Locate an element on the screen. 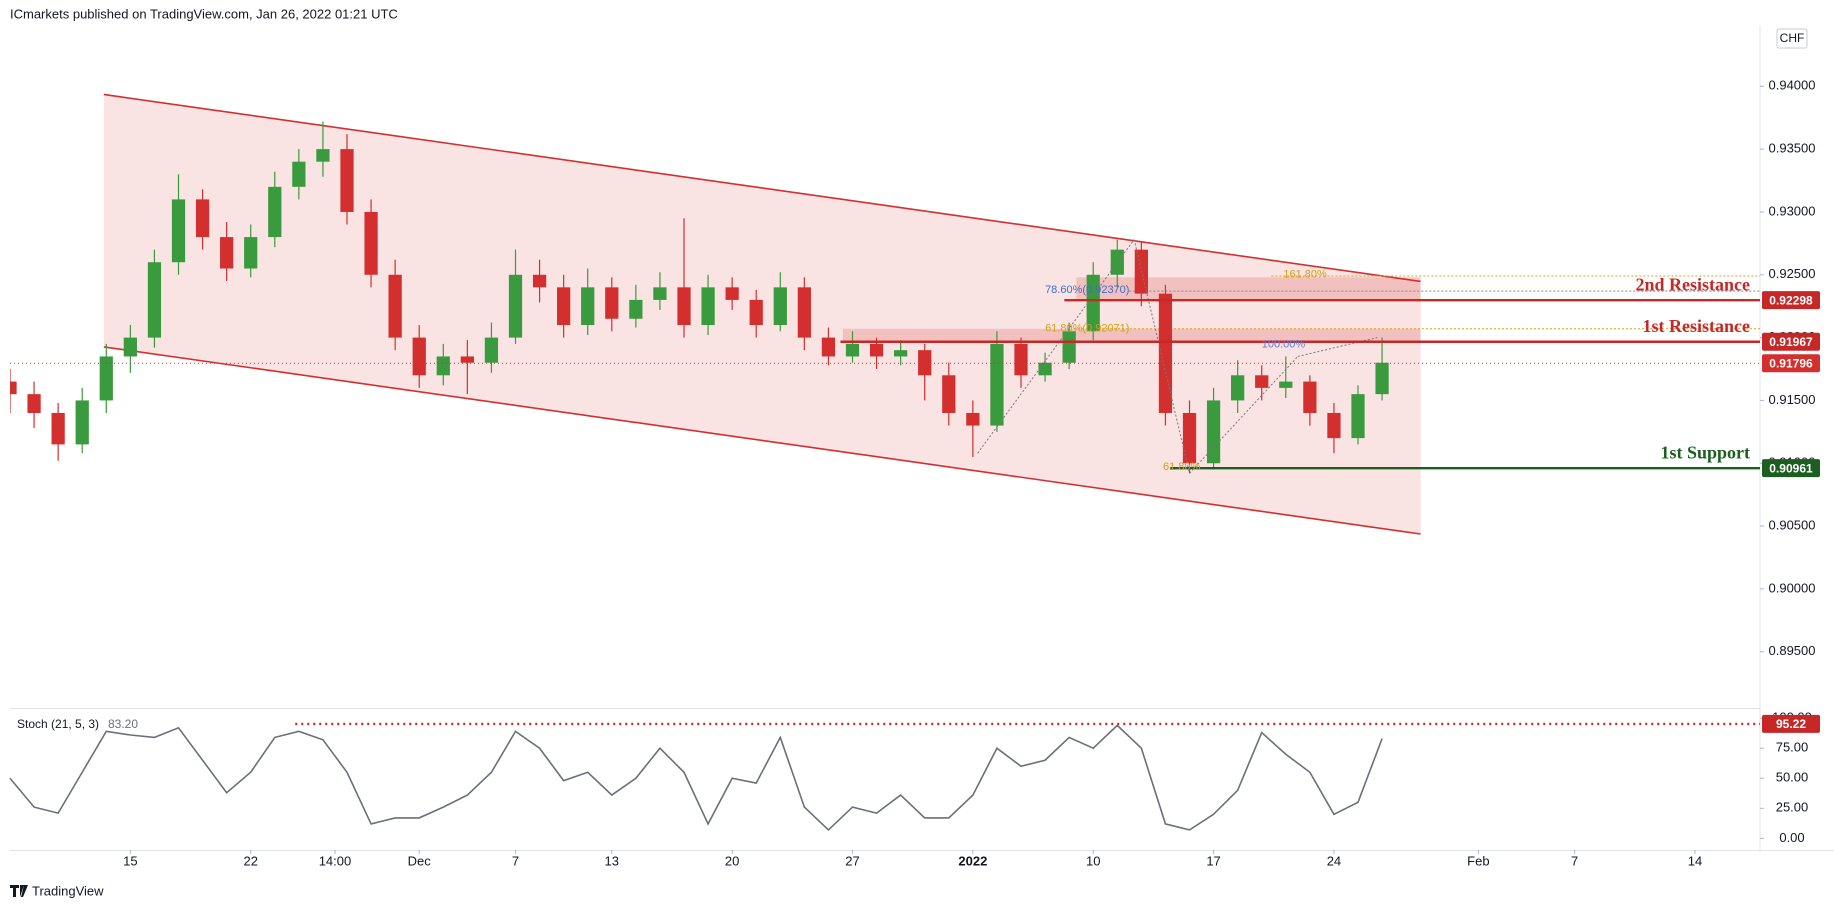  price-badge-label: 0.92298 is located at coordinates (1791, 300).